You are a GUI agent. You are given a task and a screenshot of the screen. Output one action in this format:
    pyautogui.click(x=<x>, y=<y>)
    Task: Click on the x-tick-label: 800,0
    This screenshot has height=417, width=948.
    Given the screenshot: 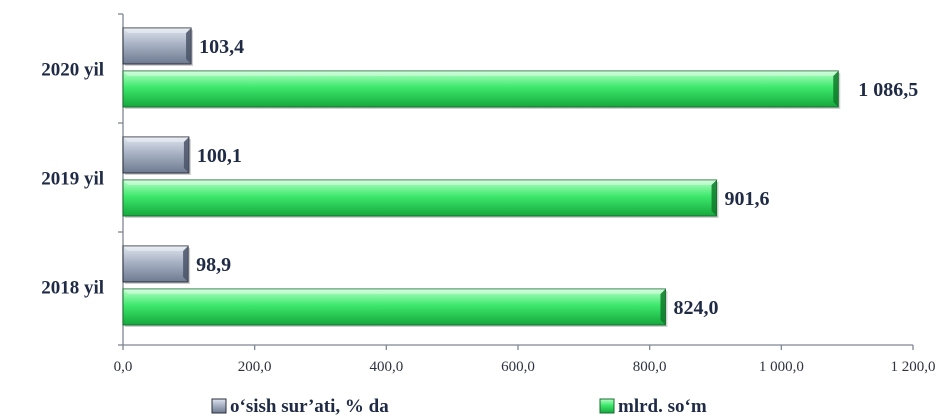 What is the action you would take?
    pyautogui.click(x=650, y=367)
    